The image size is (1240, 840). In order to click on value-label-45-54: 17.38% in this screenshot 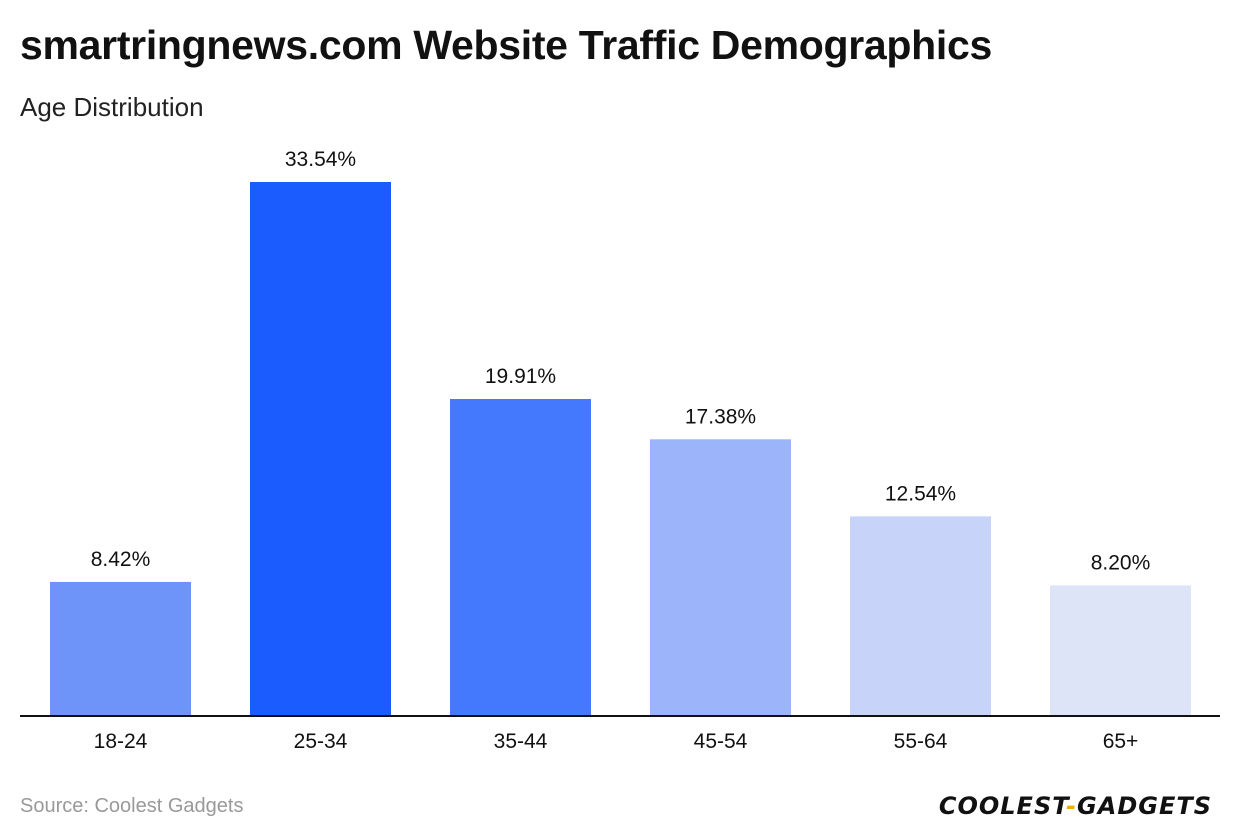, I will do `click(720, 416)`.